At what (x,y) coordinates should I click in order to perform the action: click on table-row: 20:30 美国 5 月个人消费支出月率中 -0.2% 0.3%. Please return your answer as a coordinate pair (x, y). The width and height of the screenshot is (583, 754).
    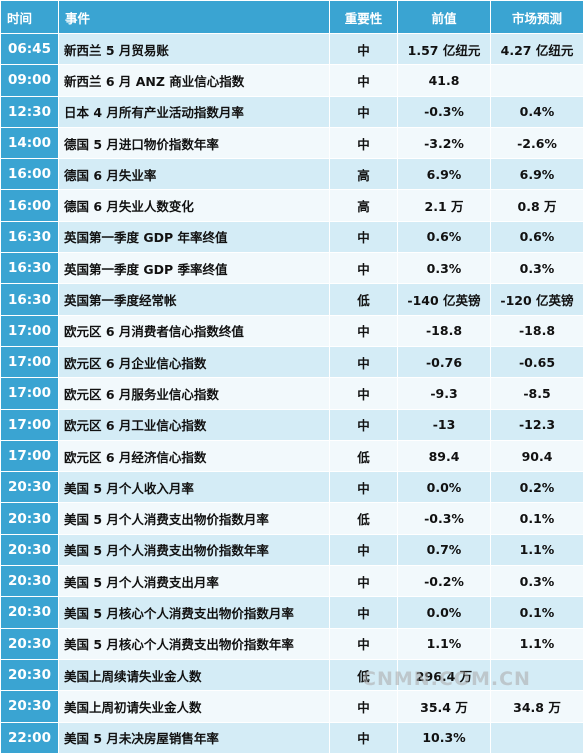
    Looking at the image, I should click on (291, 581).